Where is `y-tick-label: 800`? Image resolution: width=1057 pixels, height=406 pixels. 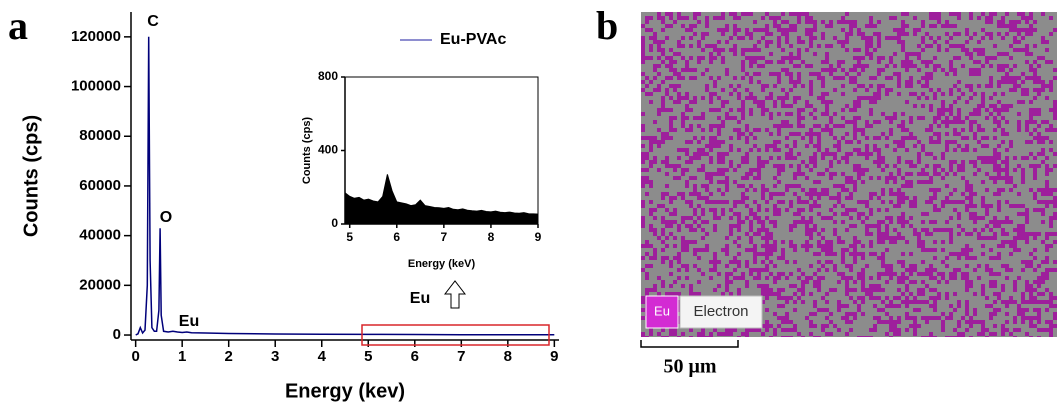
y-tick-label: 800 is located at coordinates (328, 76).